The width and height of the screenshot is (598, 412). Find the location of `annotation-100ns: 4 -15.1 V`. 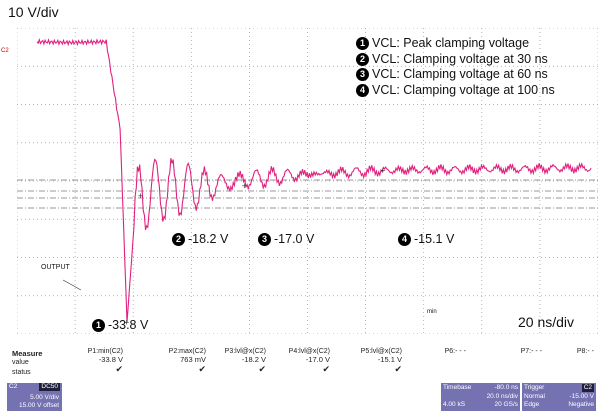

annotation-100ns: 4 -15.1 V is located at coordinates (426, 239).